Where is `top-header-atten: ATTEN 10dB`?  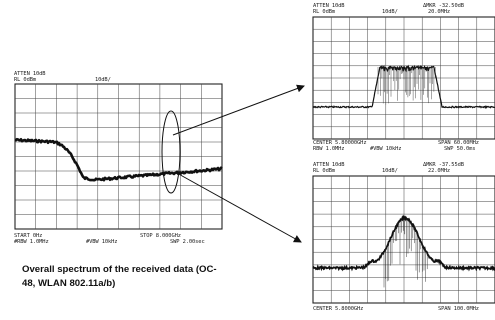
top-header-atten: ATTEN 10dB is located at coordinates (329, 6).